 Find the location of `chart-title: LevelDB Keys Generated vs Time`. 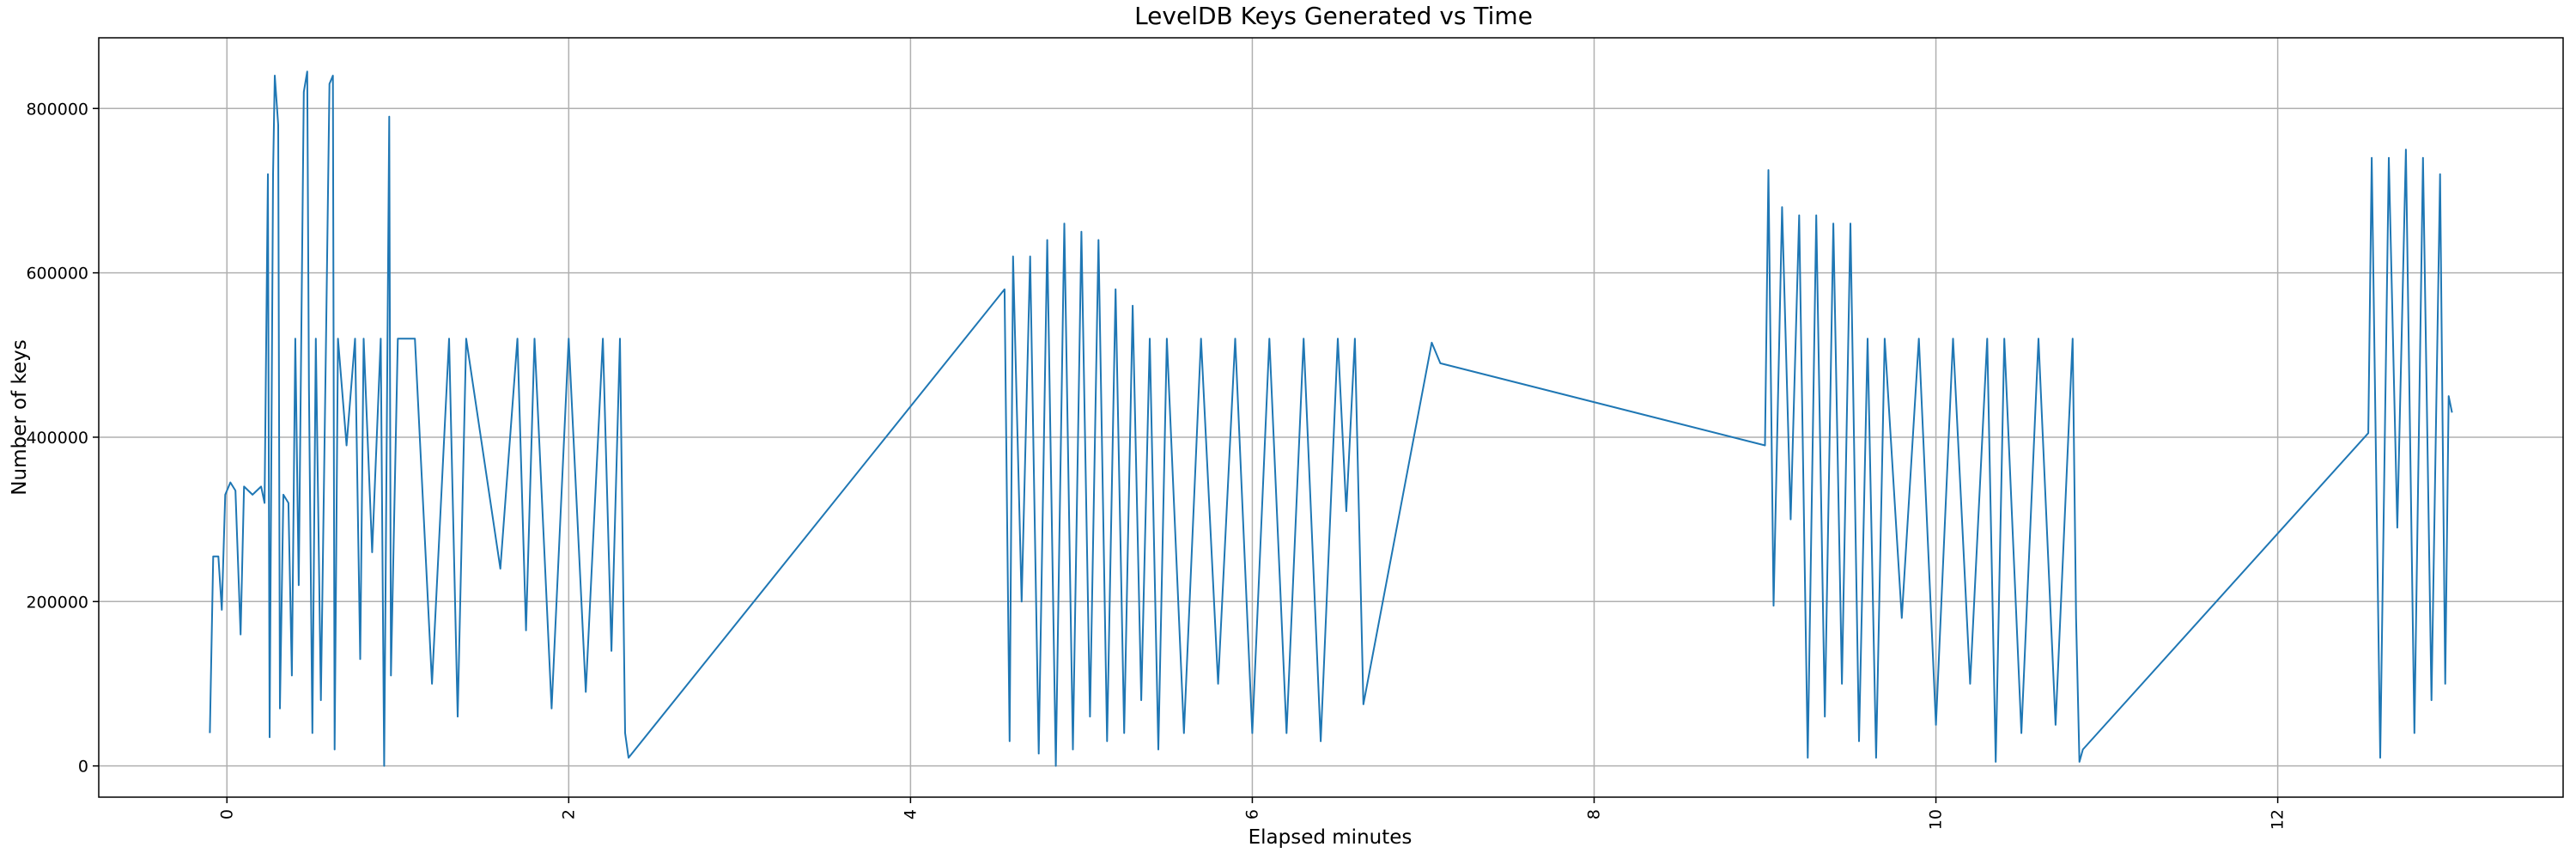

chart-title: LevelDB Keys Generated vs Time is located at coordinates (1334, 16).